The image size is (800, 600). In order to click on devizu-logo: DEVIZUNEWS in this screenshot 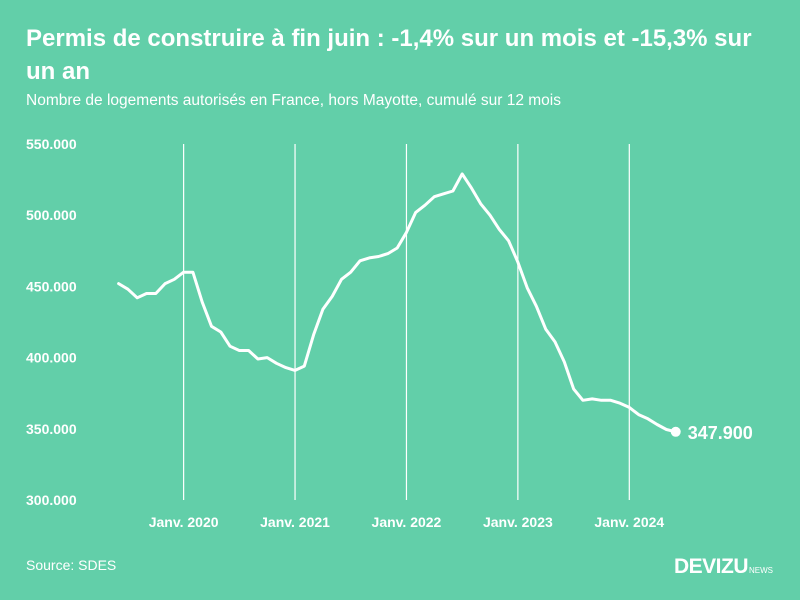, I will do `click(723, 567)`.